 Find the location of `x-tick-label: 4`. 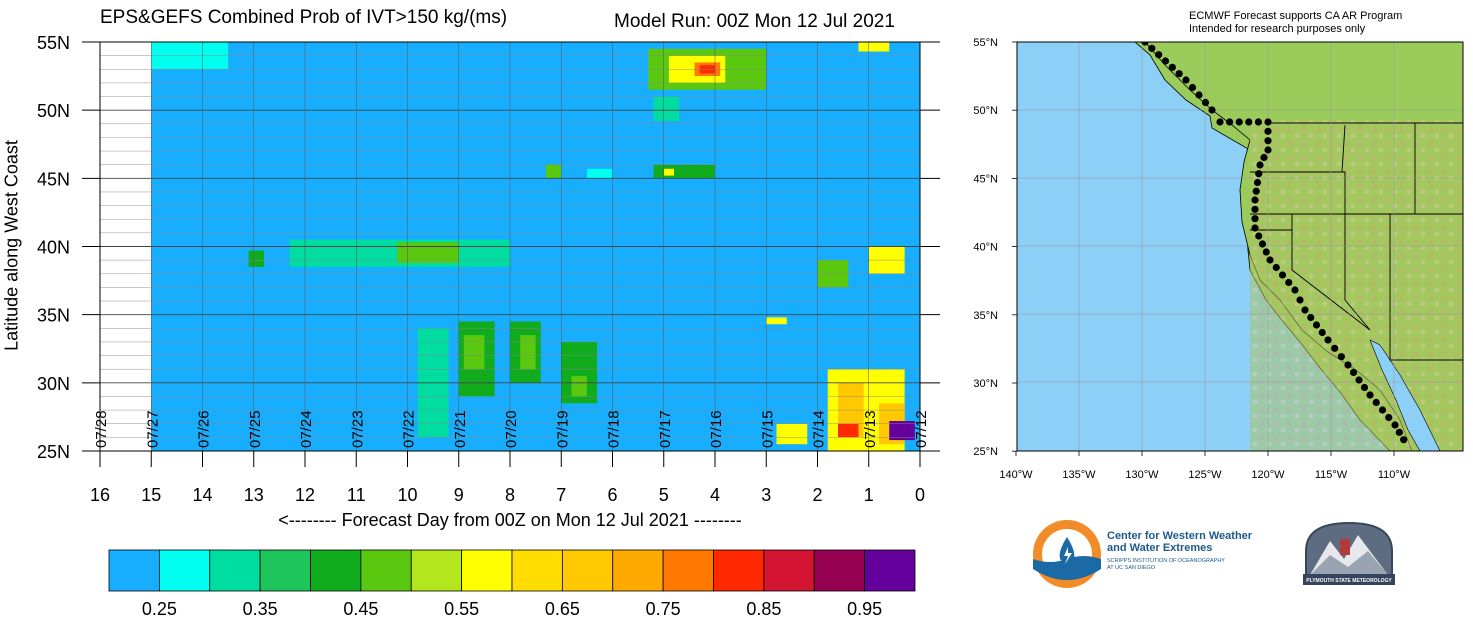

x-tick-label: 4 is located at coordinates (715, 495).